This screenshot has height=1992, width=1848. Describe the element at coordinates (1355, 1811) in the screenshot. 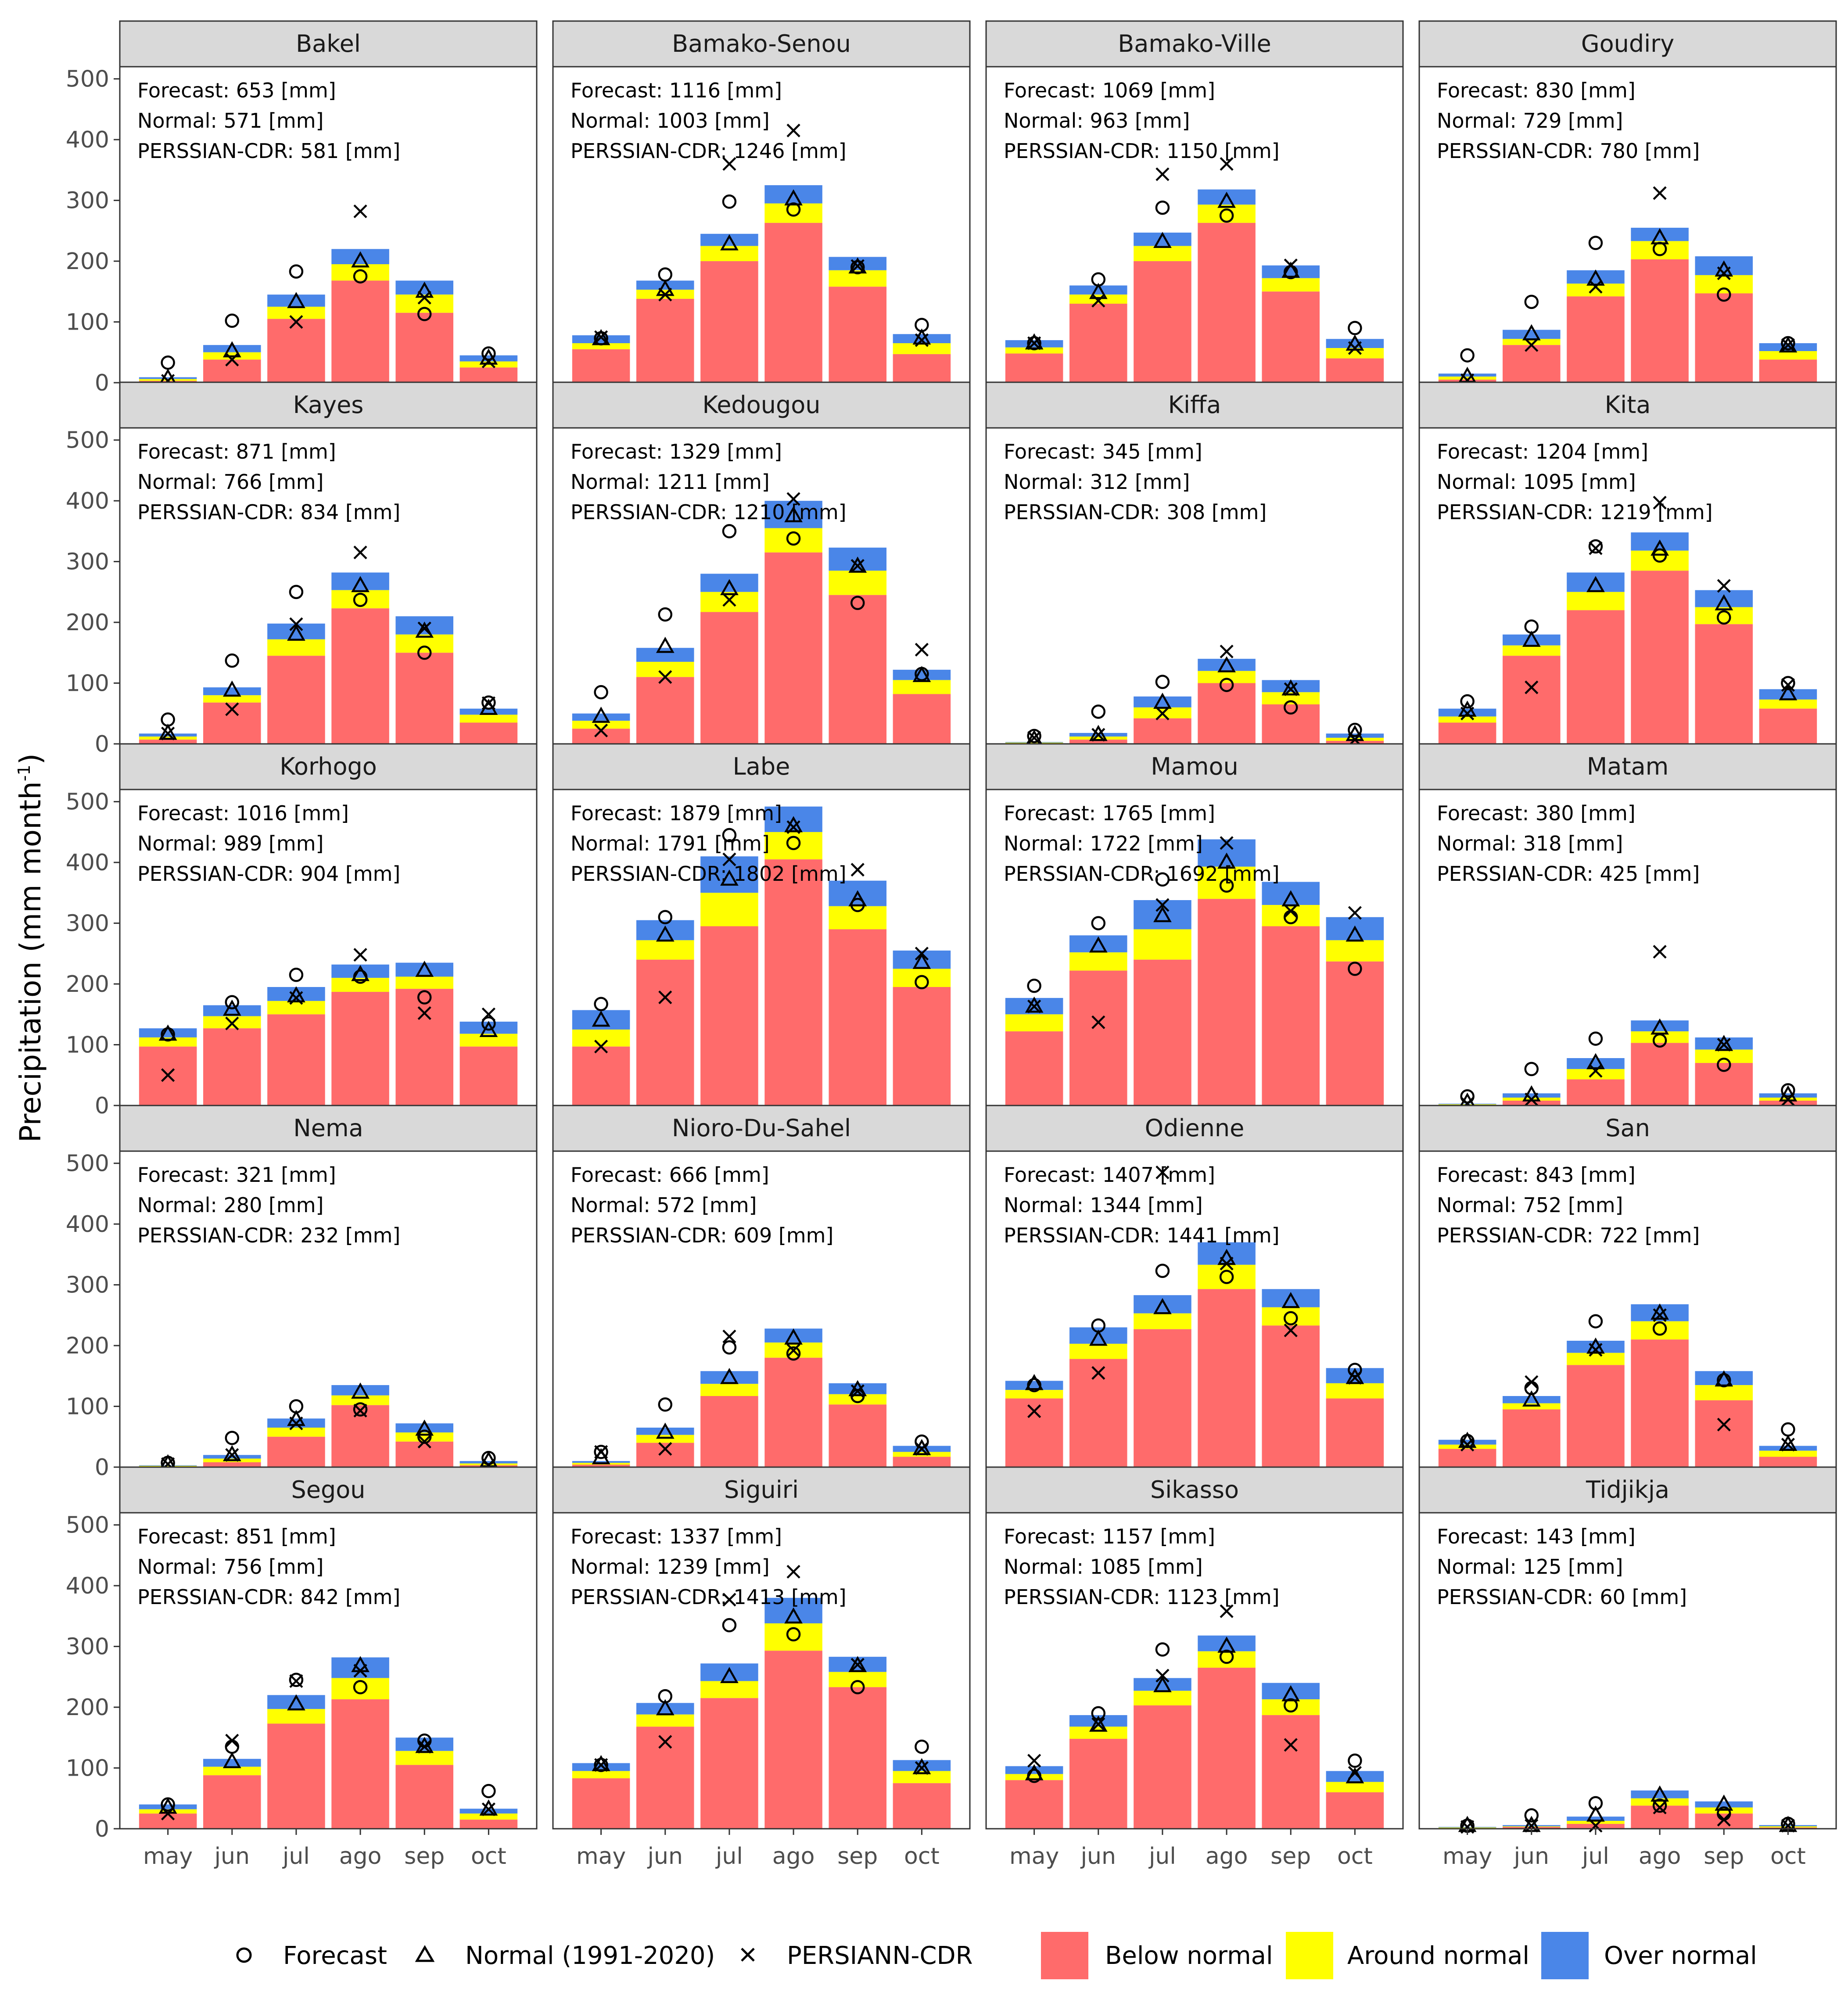

I see `bar-below-oct` at that location.